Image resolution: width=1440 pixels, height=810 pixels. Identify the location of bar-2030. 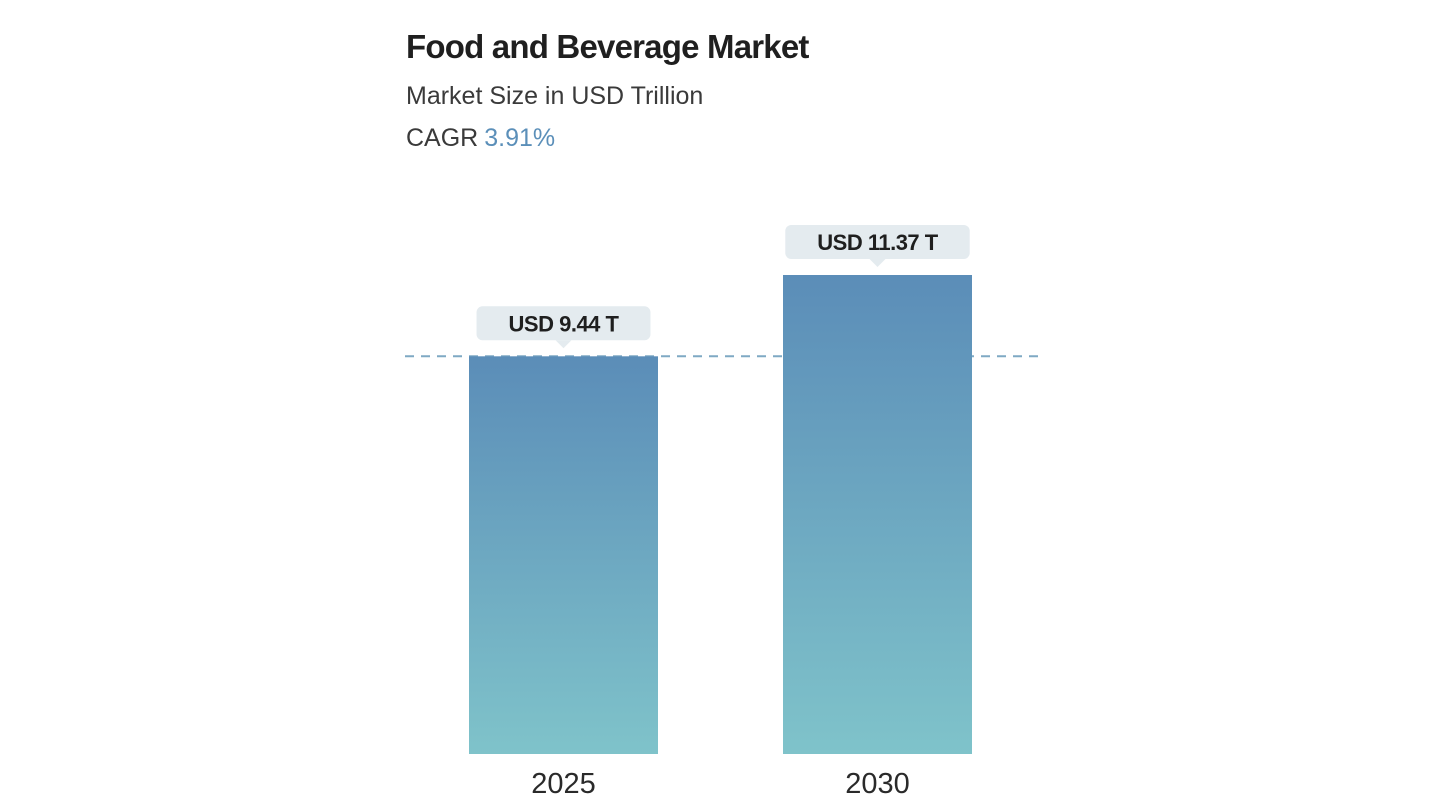
(877, 514).